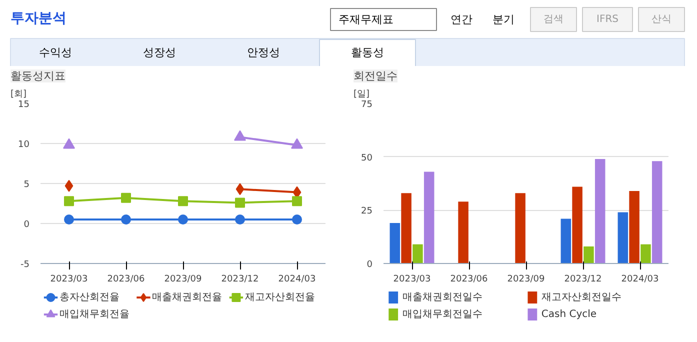  Describe the element at coordinates (569, 314) in the screenshot. I see `legend-label: Cash Cycle` at that location.